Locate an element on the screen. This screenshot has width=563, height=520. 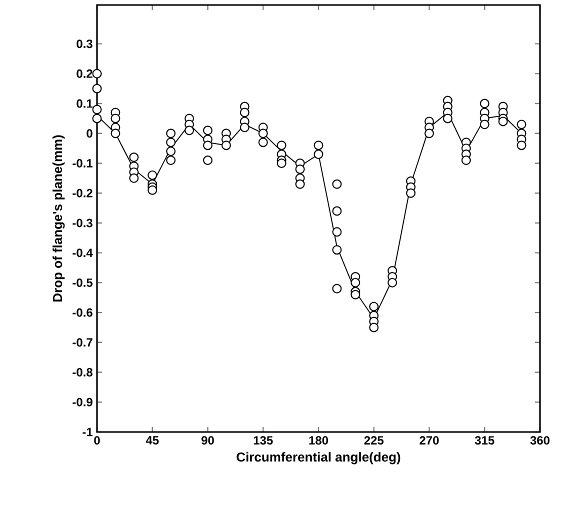
x-tick-label: 225 is located at coordinates (374, 440).